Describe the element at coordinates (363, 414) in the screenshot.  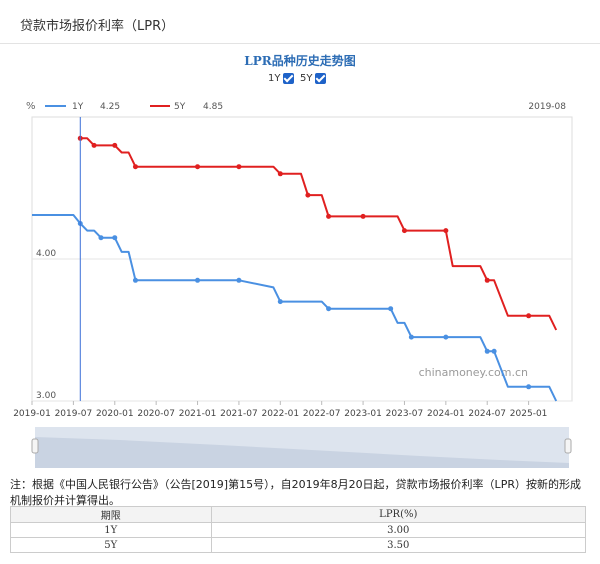
I see `x-tick-label: 2023-01` at that location.